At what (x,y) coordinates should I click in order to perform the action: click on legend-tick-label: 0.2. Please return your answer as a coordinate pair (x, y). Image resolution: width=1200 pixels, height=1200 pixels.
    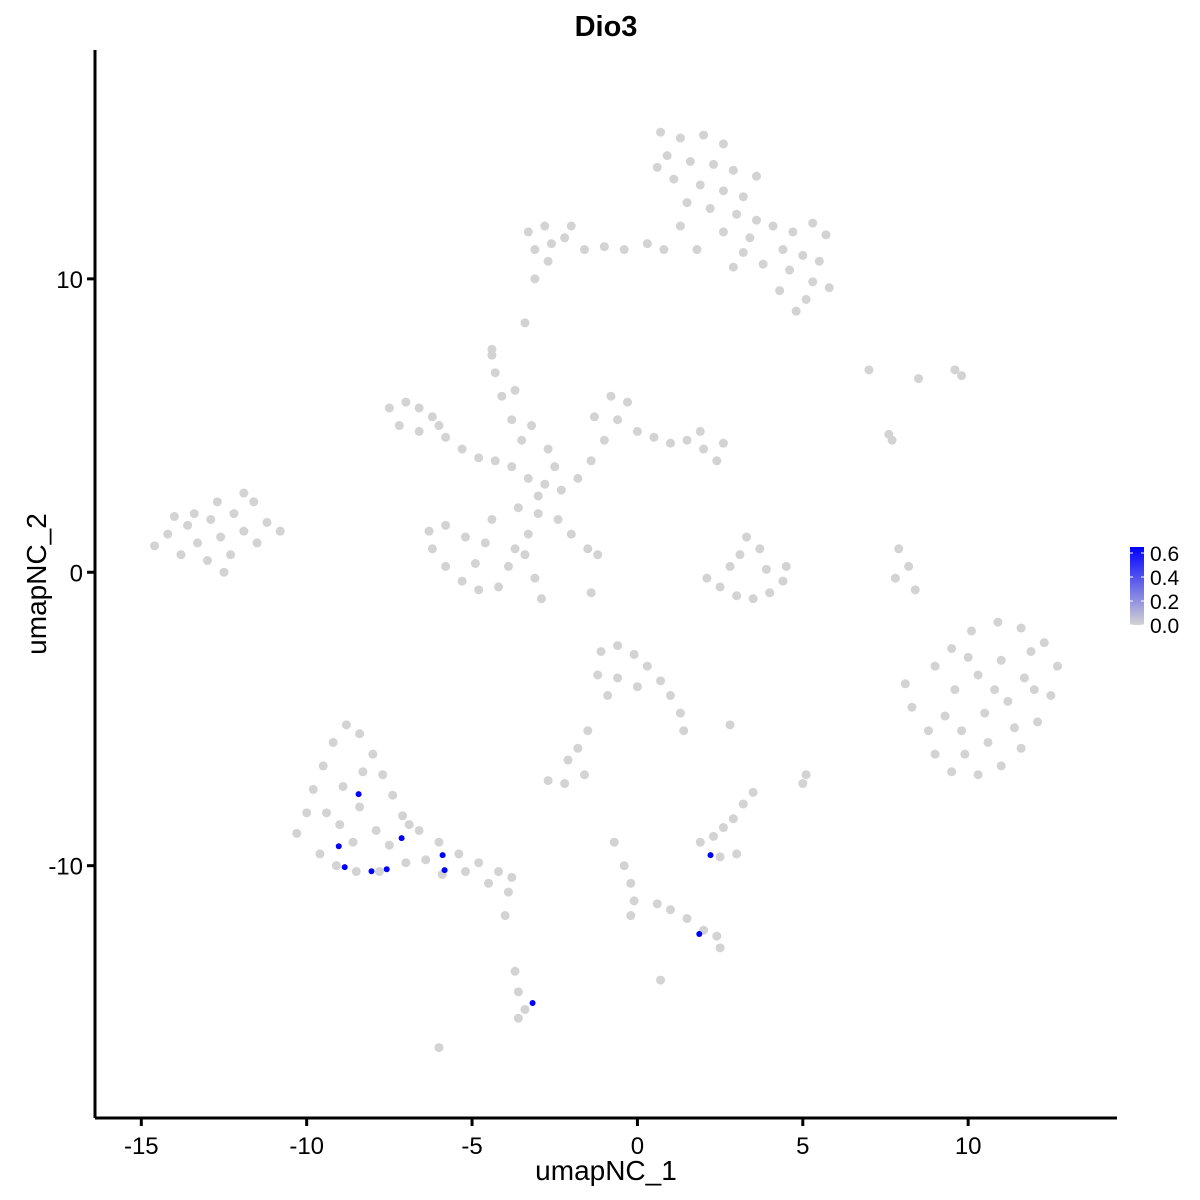
    Looking at the image, I should click on (1164, 602).